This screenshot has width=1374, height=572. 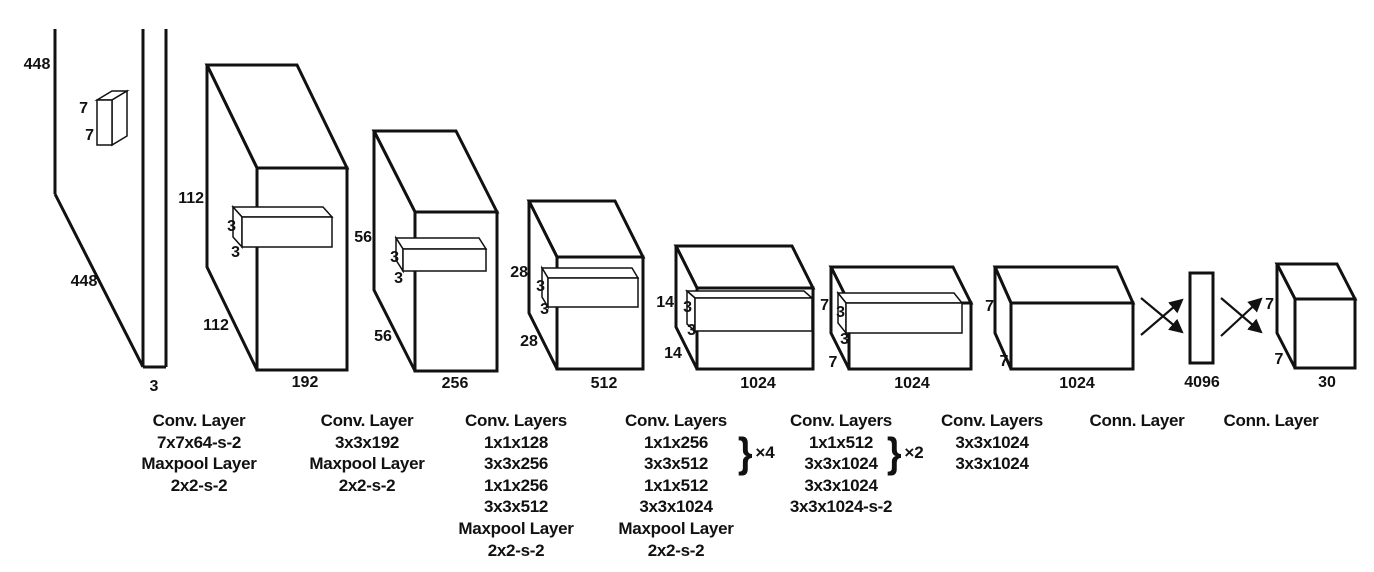 What do you see at coordinates (529, 341) in the screenshot?
I see `conv3-bottom-label: 28` at bounding box center [529, 341].